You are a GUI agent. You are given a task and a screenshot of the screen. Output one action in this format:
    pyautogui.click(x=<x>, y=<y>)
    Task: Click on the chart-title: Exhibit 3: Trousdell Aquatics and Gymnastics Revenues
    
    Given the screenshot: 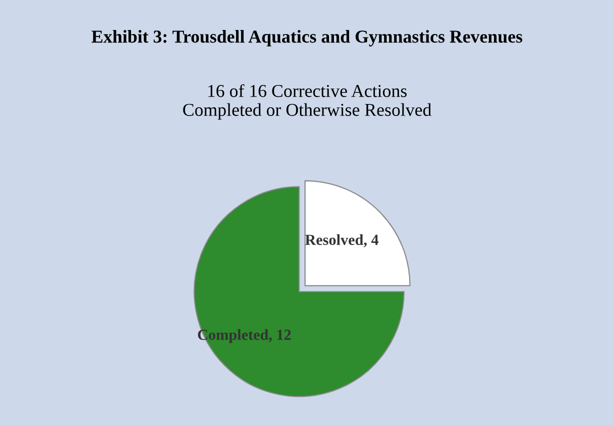 What is the action you would take?
    pyautogui.click(x=307, y=38)
    